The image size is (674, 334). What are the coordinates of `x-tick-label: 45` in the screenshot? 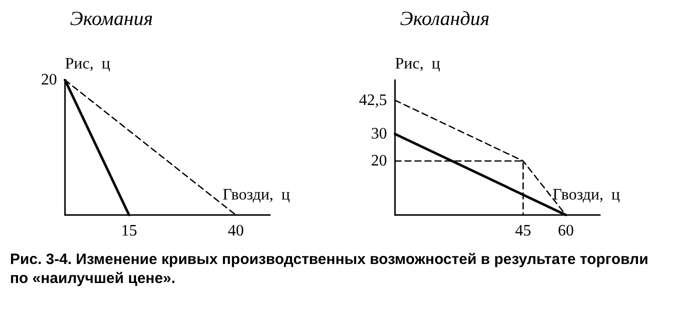 It's located at (523, 231).